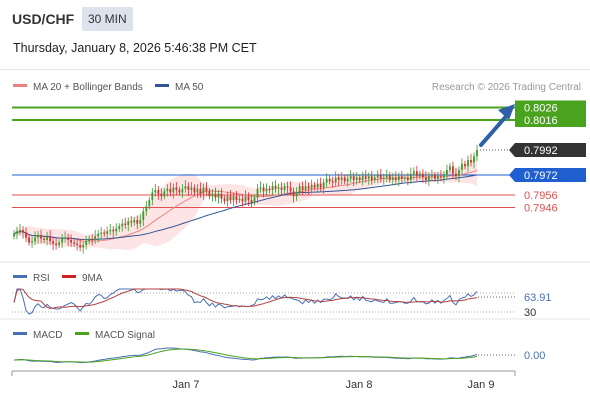 The height and width of the screenshot is (400, 590). What do you see at coordinates (92, 278) in the screenshot?
I see `rsi-ma-legend-label: 9MA` at bounding box center [92, 278].